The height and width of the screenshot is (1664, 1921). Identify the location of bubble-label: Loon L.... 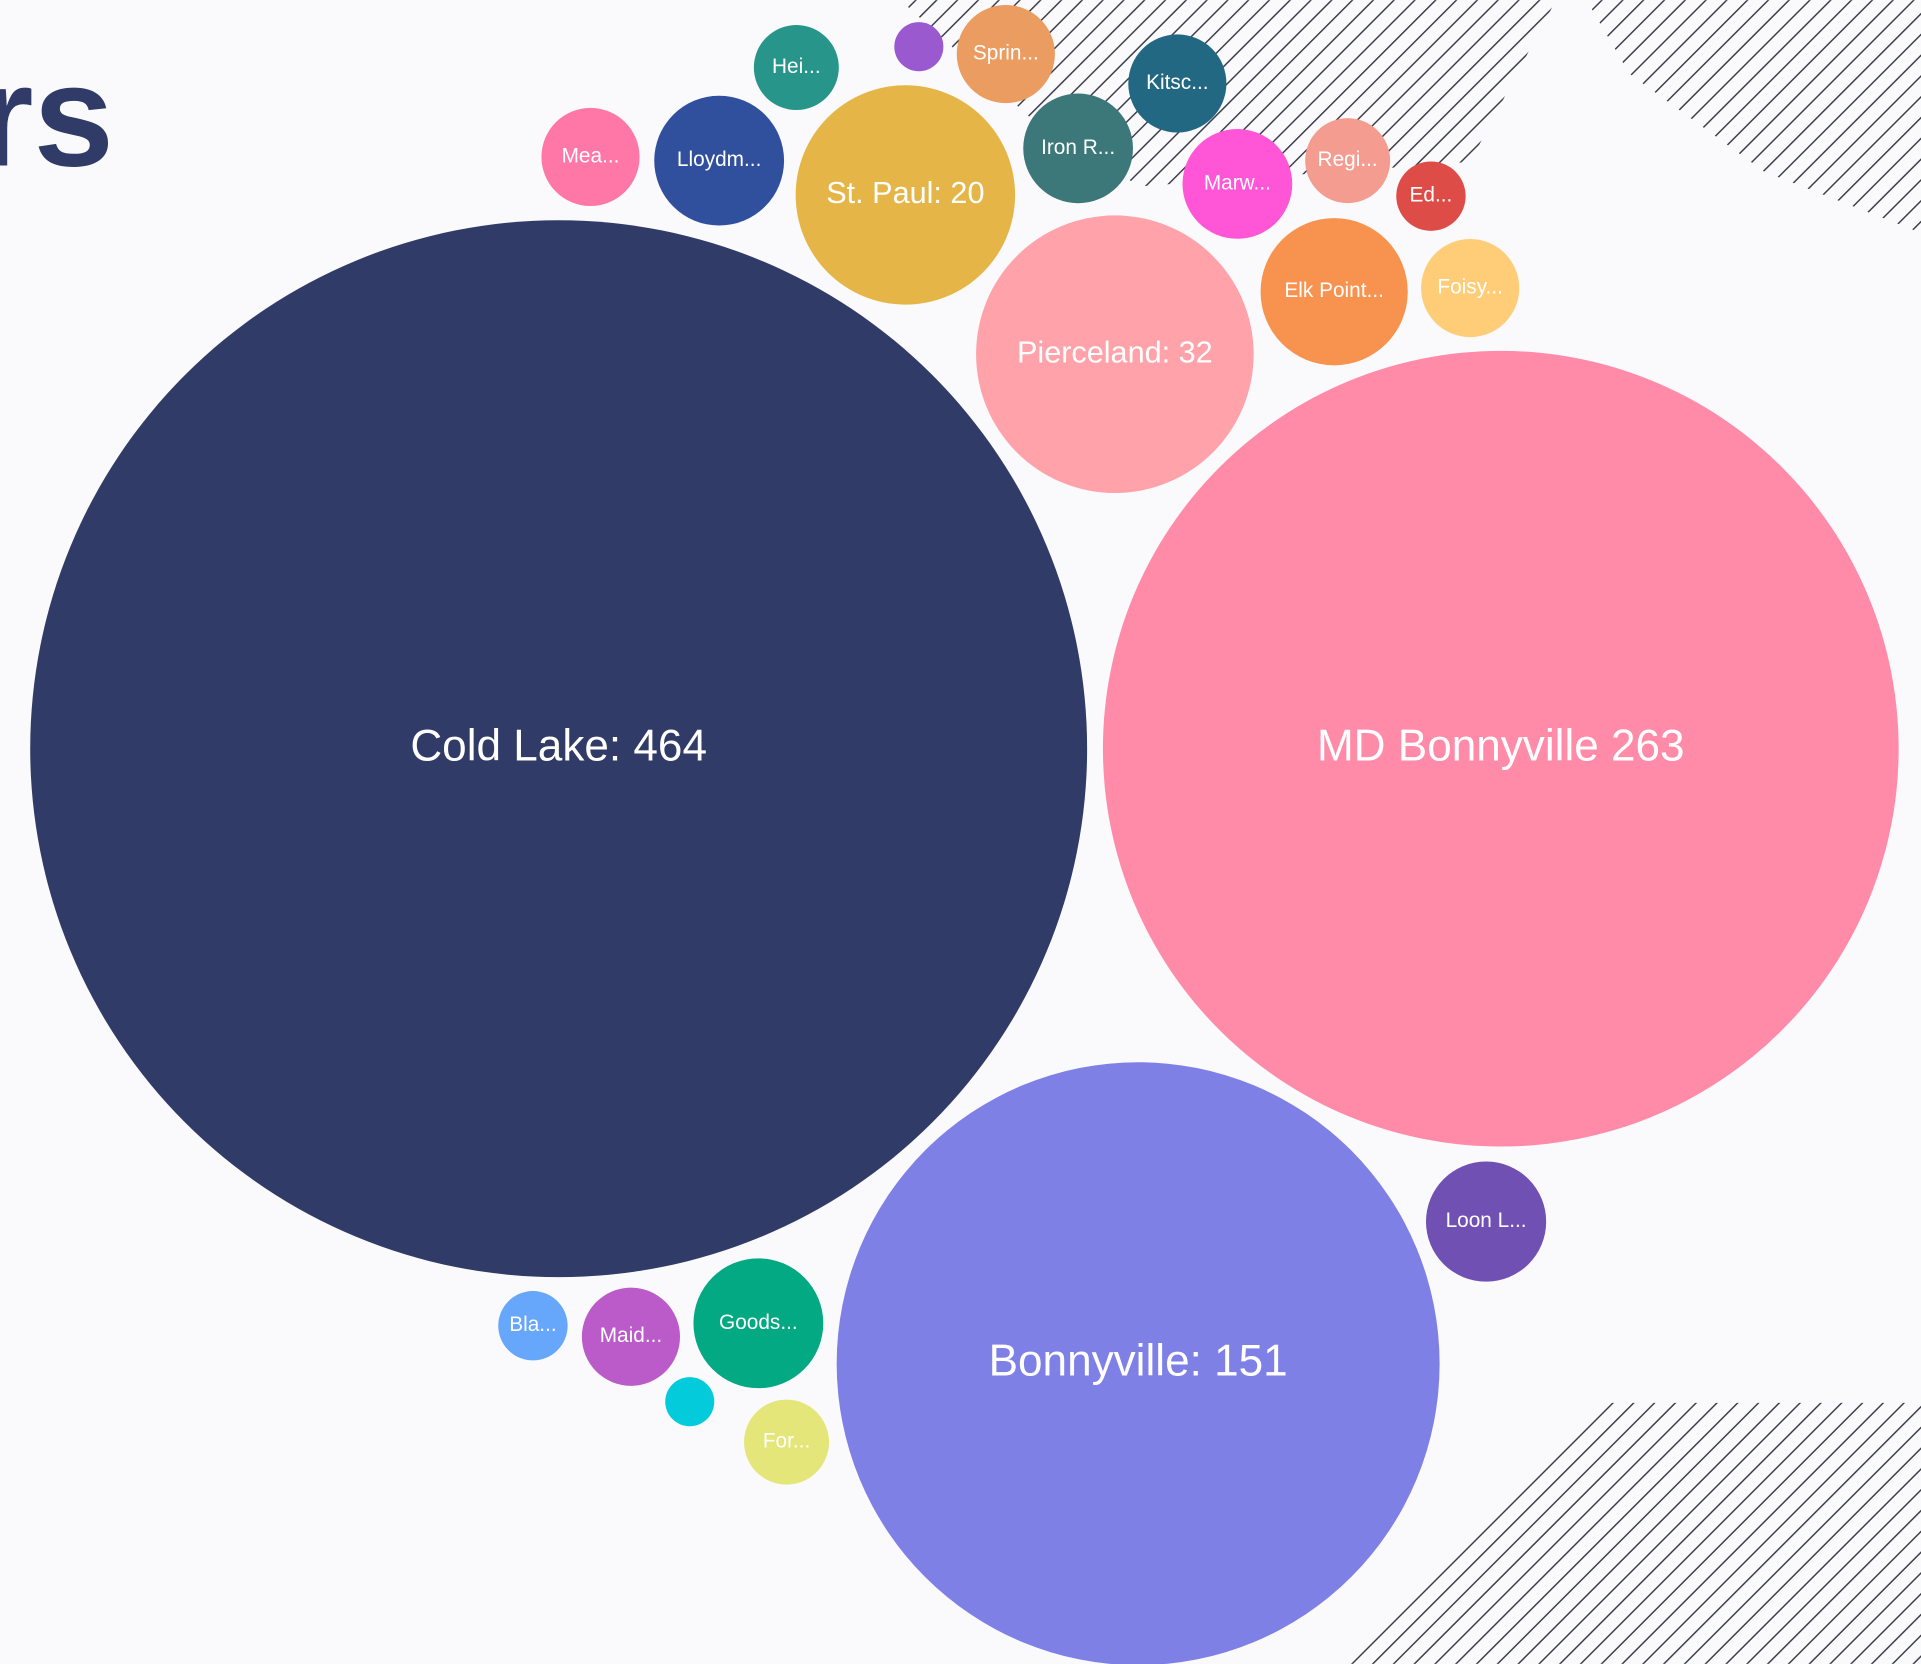
(1486, 1220).